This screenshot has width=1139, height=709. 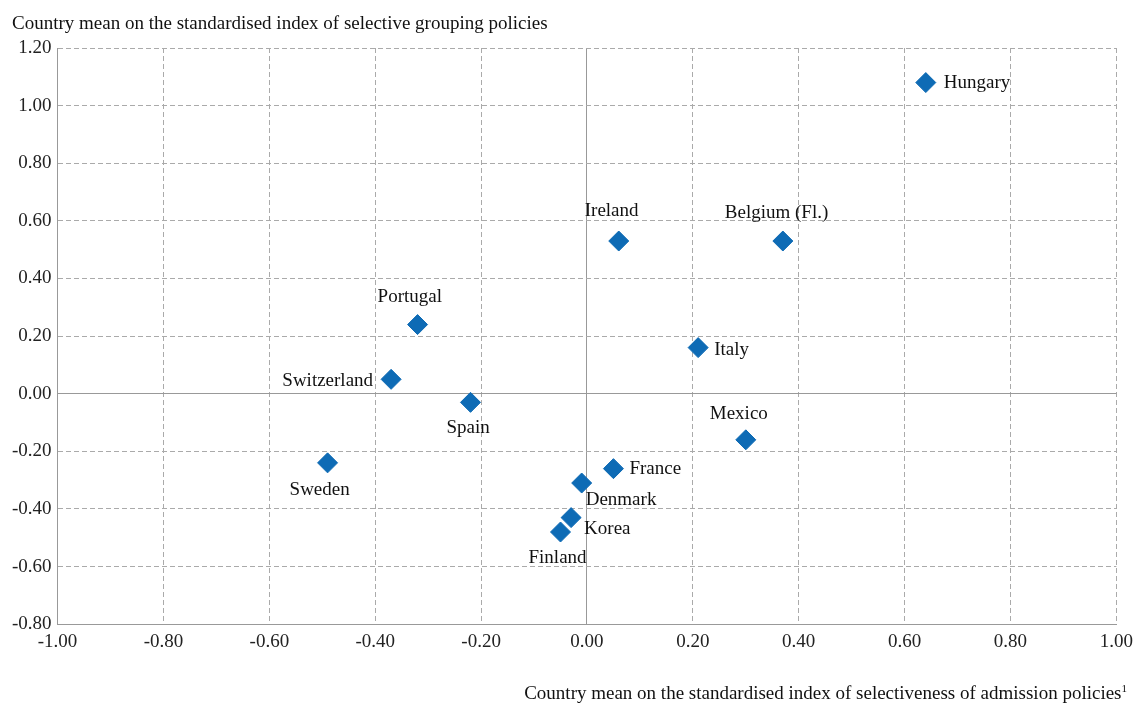 I want to click on x-tick-label: -0.20, so click(x=481, y=640).